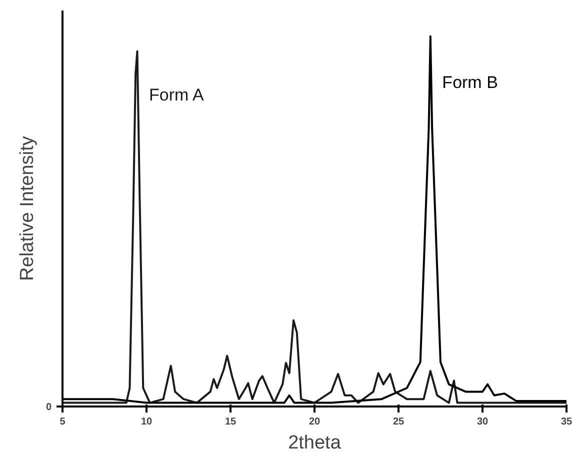  Describe the element at coordinates (176, 95) in the screenshot. I see `series-label: Form A` at that location.